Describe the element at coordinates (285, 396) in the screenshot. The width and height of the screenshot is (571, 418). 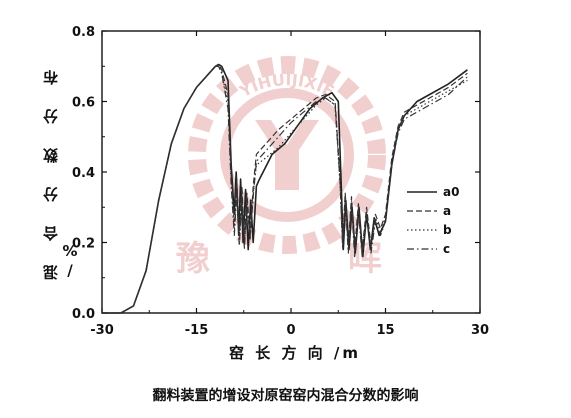
I see `figure-caption: 翻料装置的增设对原窑窑内混合分数的影响` at that location.